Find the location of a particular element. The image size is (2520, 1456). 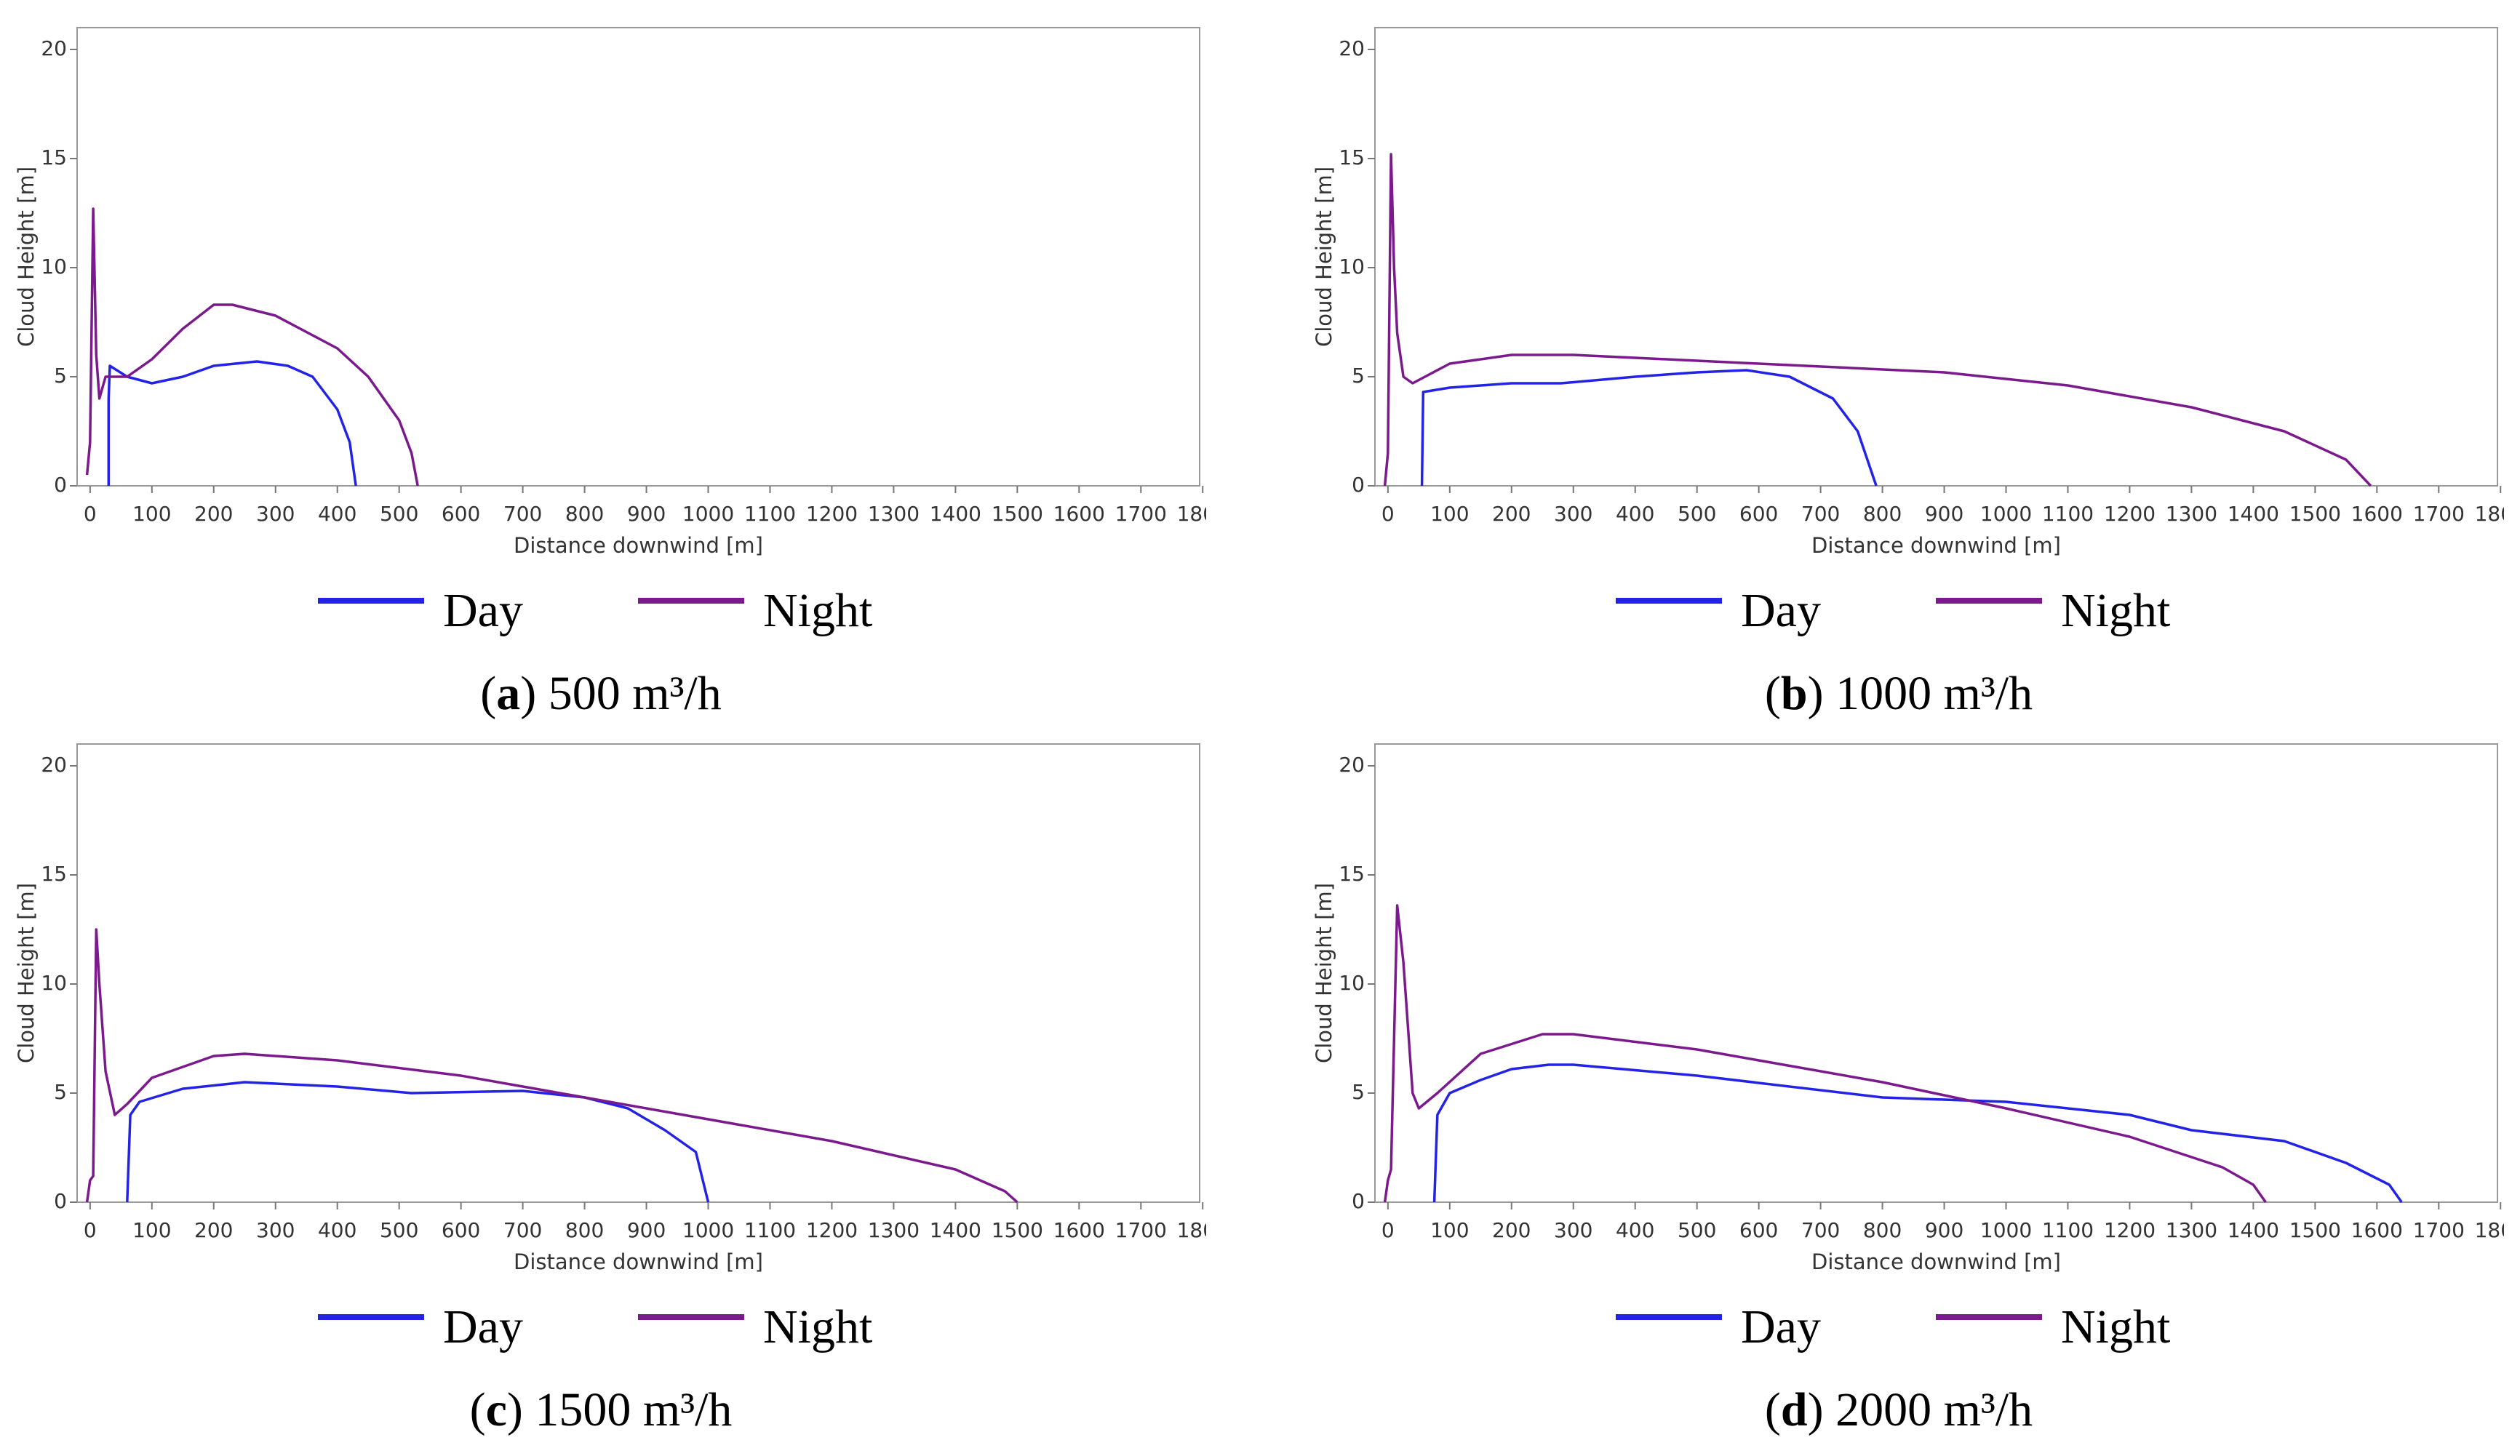

caption-part: a is located at coordinates (508, 693).